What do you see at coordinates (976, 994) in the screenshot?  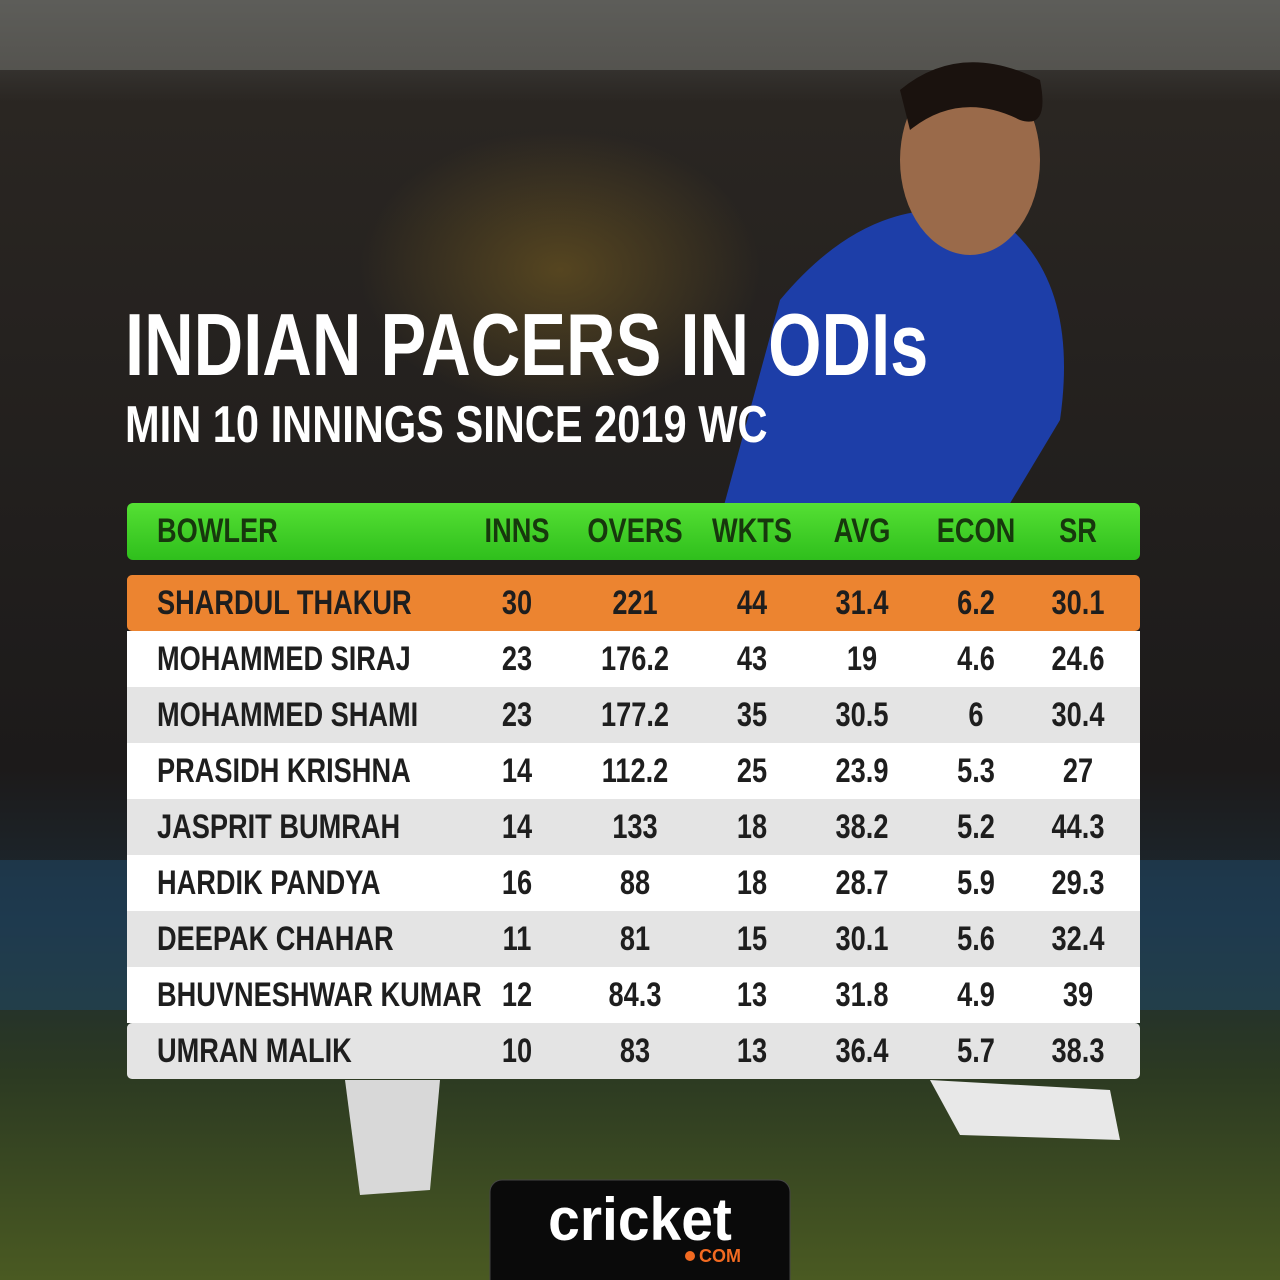 I see `stat-cell: 4.9` at bounding box center [976, 994].